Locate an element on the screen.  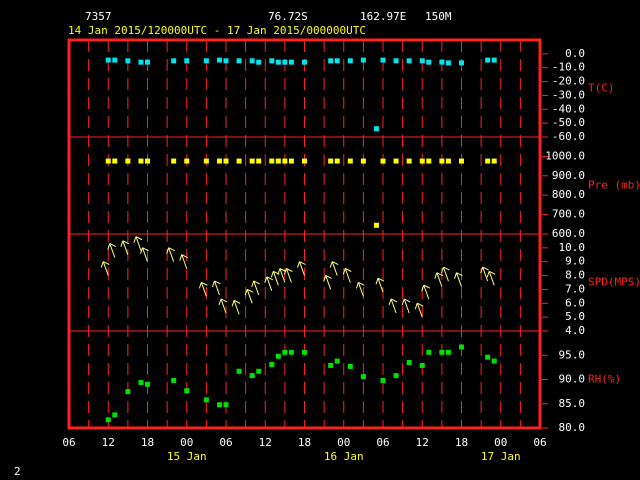
y-tick-label: 9.0 is located at coordinates (575, 261).